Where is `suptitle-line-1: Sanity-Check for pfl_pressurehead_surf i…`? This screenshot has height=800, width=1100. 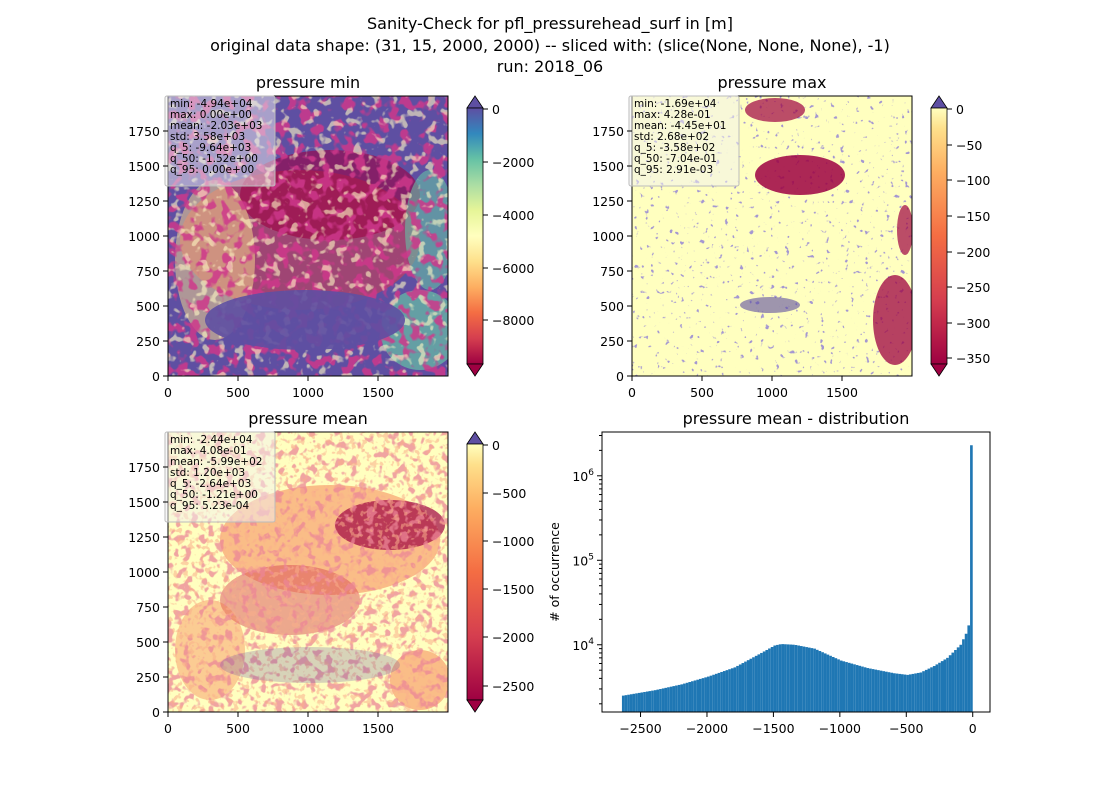
suptitle-line-1: Sanity-Check for pfl_pressurehead_surf i… is located at coordinates (550, 24).